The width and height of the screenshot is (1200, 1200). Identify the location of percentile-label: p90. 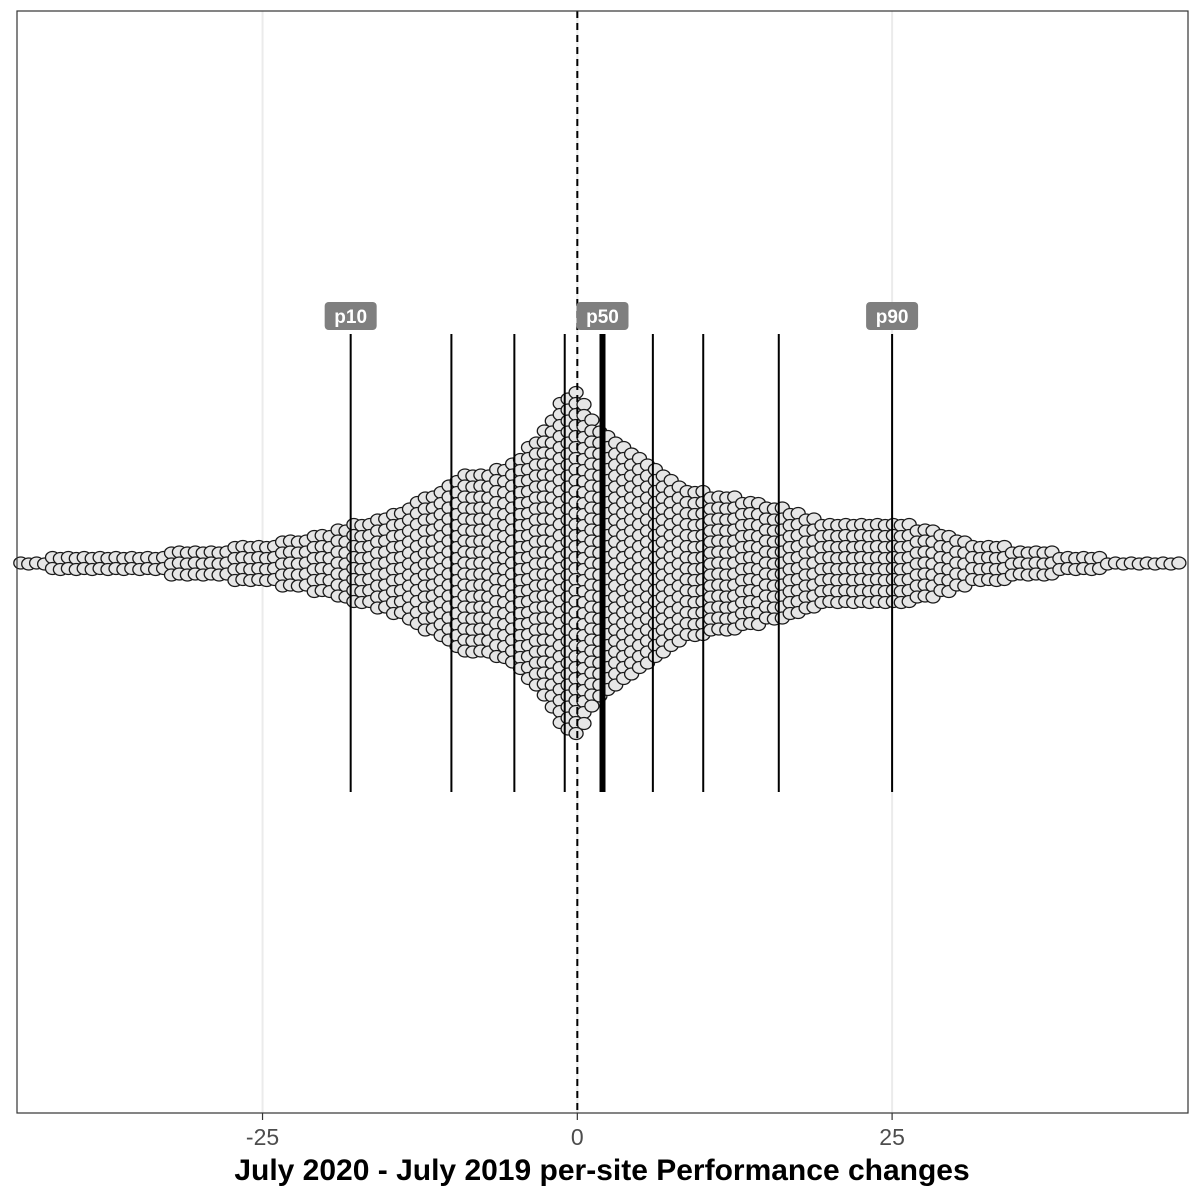
(892, 317).